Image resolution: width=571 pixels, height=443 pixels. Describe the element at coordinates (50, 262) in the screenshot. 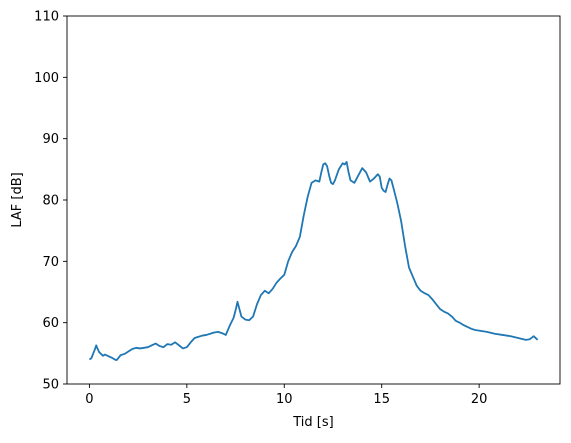

I see `y-tick-label: 70` at that location.